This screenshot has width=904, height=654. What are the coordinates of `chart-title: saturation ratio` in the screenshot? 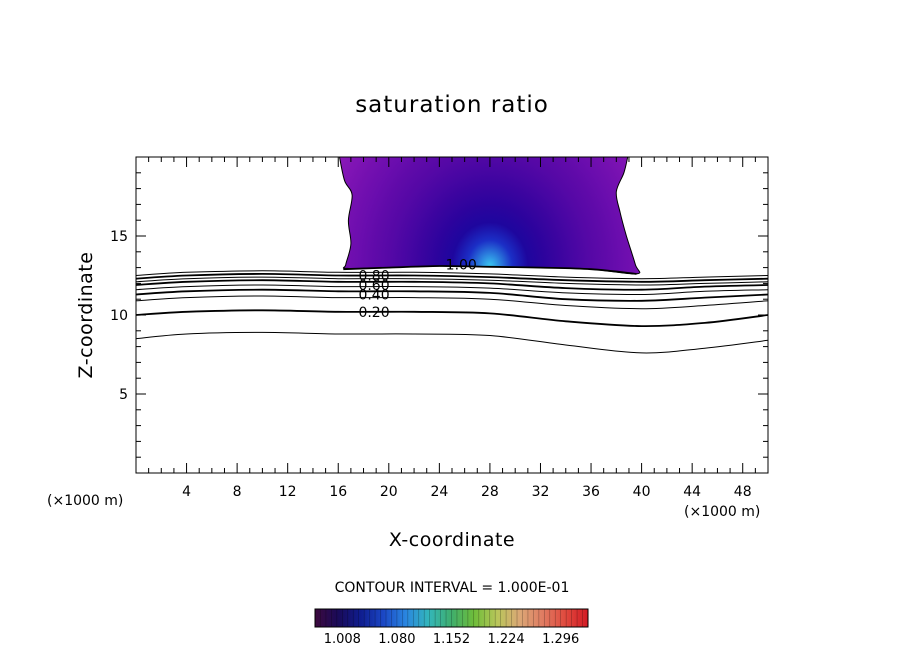 It's located at (452, 105).